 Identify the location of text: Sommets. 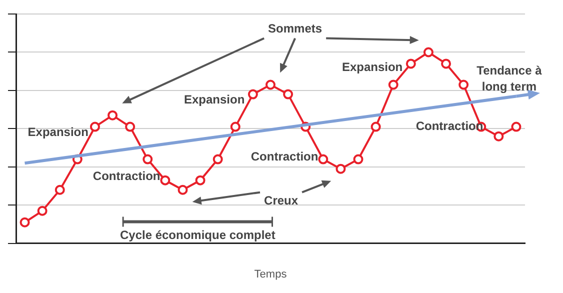
(295, 29).